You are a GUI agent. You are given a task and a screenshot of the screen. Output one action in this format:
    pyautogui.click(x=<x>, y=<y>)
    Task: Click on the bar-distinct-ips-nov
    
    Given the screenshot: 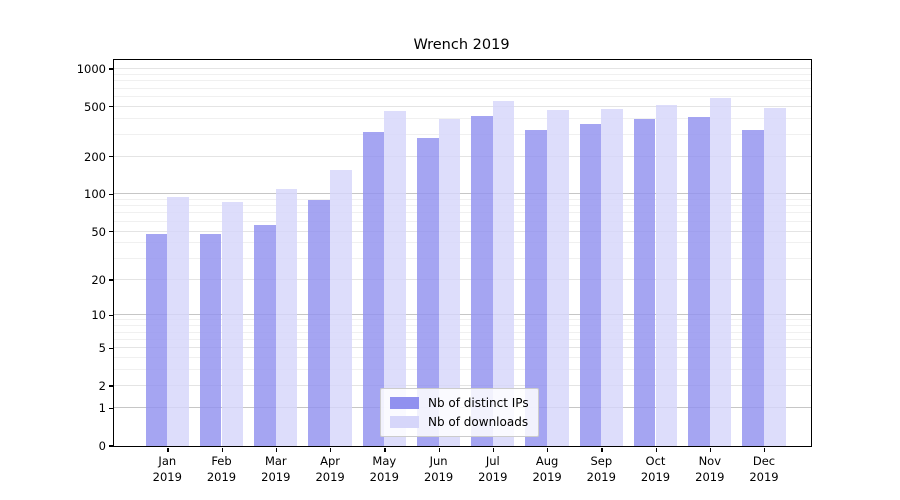 What is the action you would take?
    pyautogui.click(x=699, y=281)
    